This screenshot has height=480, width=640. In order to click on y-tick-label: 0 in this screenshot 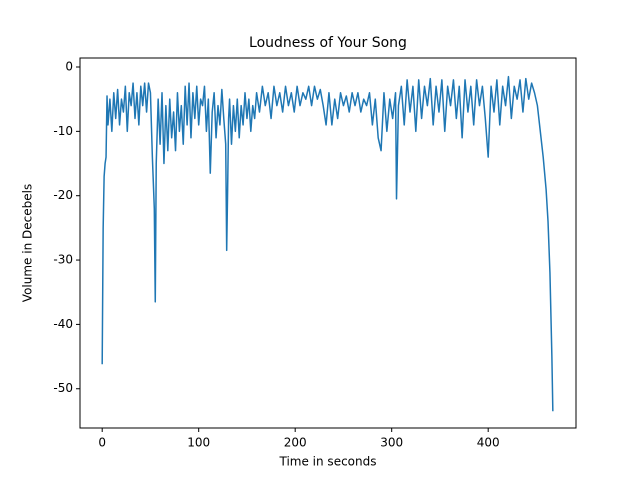, I will do `click(69, 67)`.